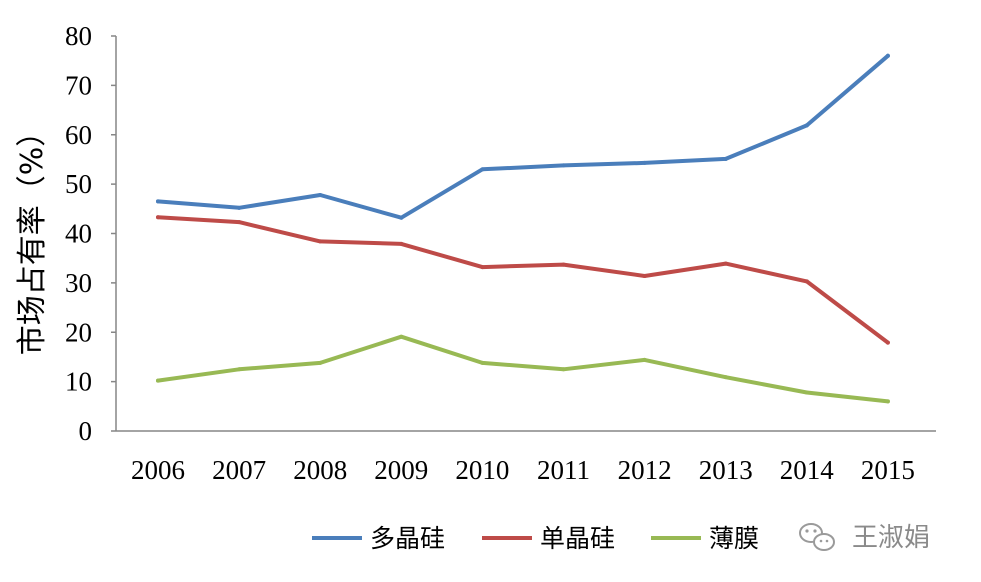 This screenshot has height=582, width=981. What do you see at coordinates (78, 382) in the screenshot?
I see `y-tick-label: 10` at bounding box center [78, 382].